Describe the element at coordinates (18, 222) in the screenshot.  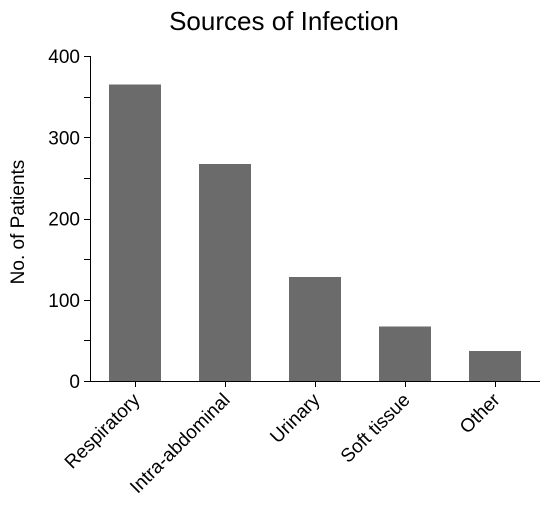
I see `y-axis-label: No. of Patients` at that location.